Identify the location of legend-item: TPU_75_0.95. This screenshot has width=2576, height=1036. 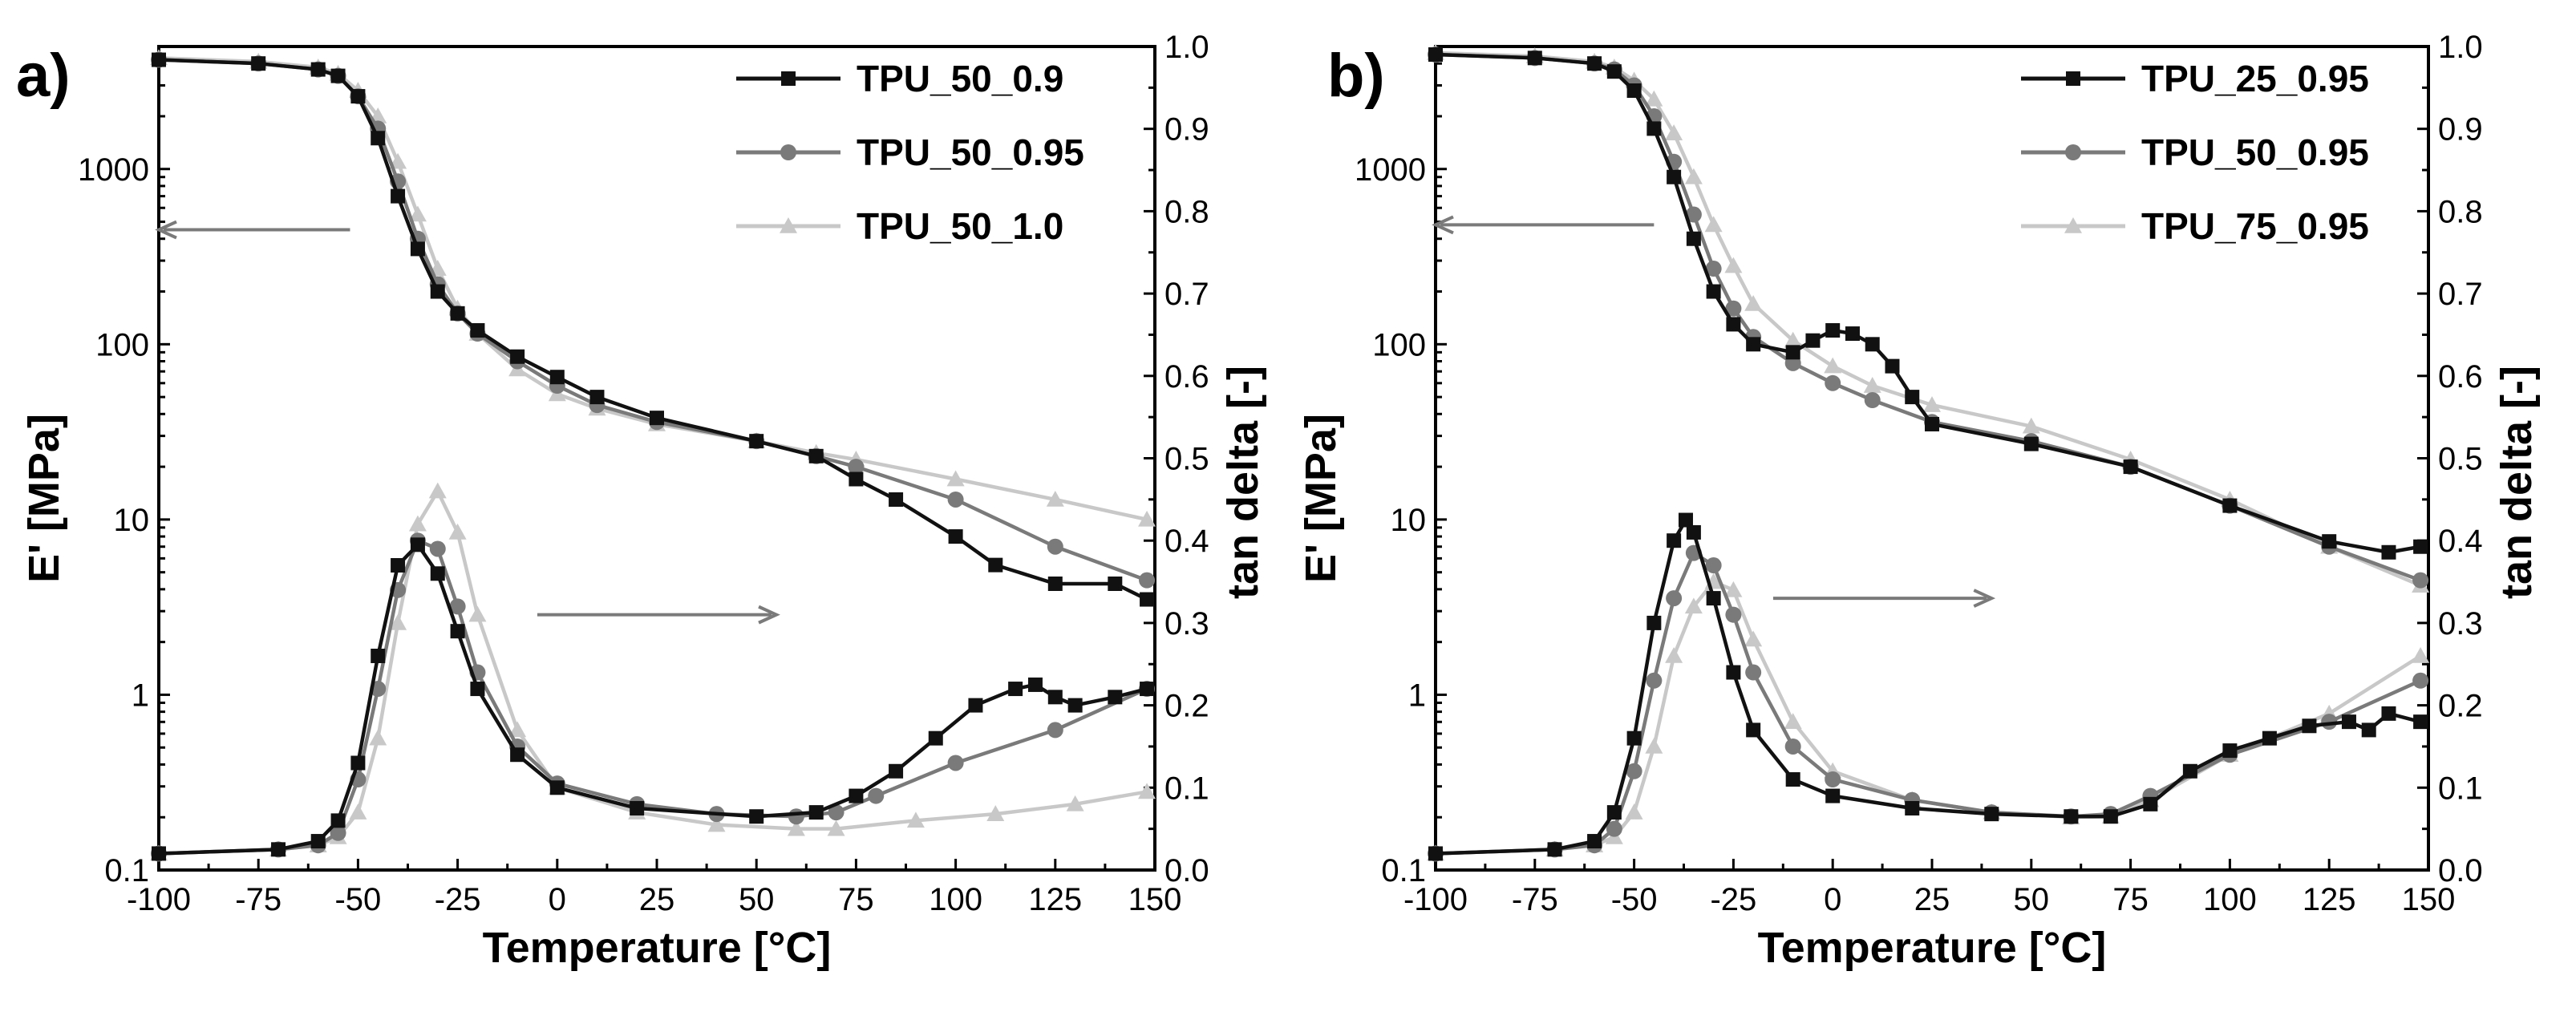
(2195, 226).